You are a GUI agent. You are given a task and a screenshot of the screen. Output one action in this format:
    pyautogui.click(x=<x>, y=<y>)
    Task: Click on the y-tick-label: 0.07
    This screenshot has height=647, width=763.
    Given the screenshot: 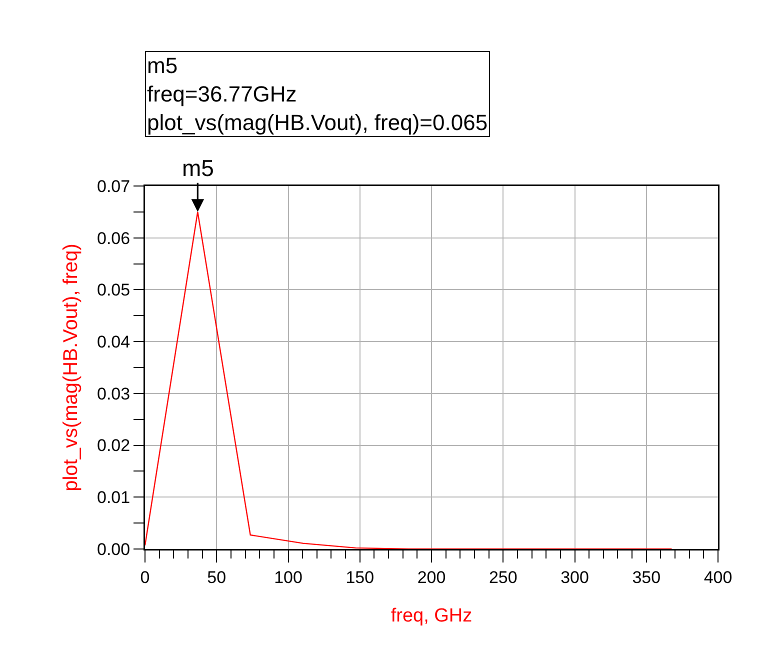 What is the action you would take?
    pyautogui.click(x=113, y=186)
    